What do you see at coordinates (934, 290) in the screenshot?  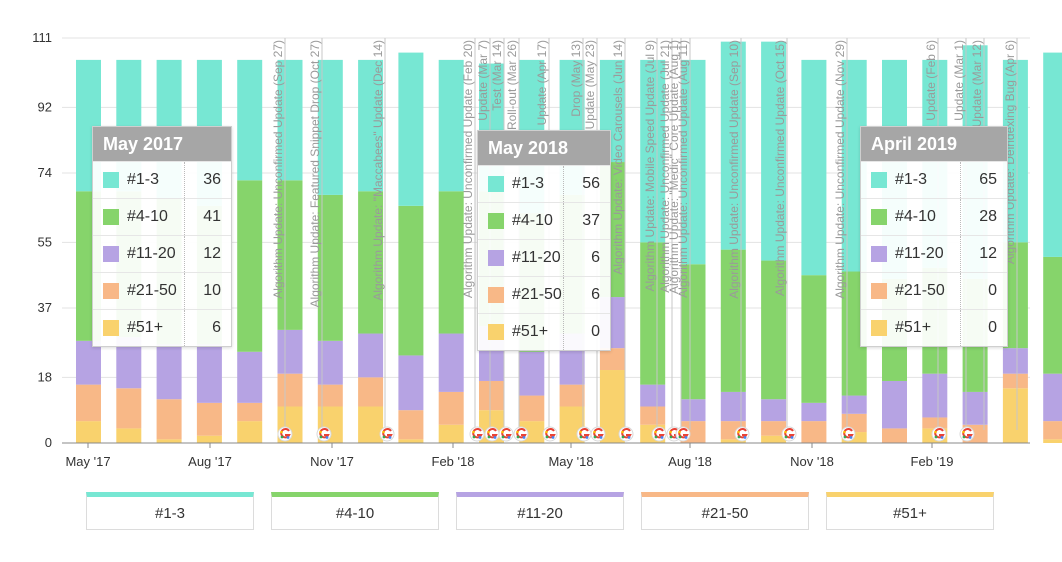 I see `tooltip-row: #21-50 0` at bounding box center [934, 290].